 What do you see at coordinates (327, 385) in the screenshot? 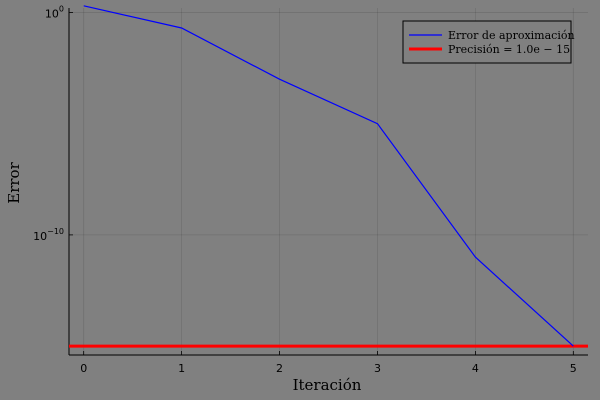
I see `x-axis-label: Iteración` at bounding box center [327, 385].